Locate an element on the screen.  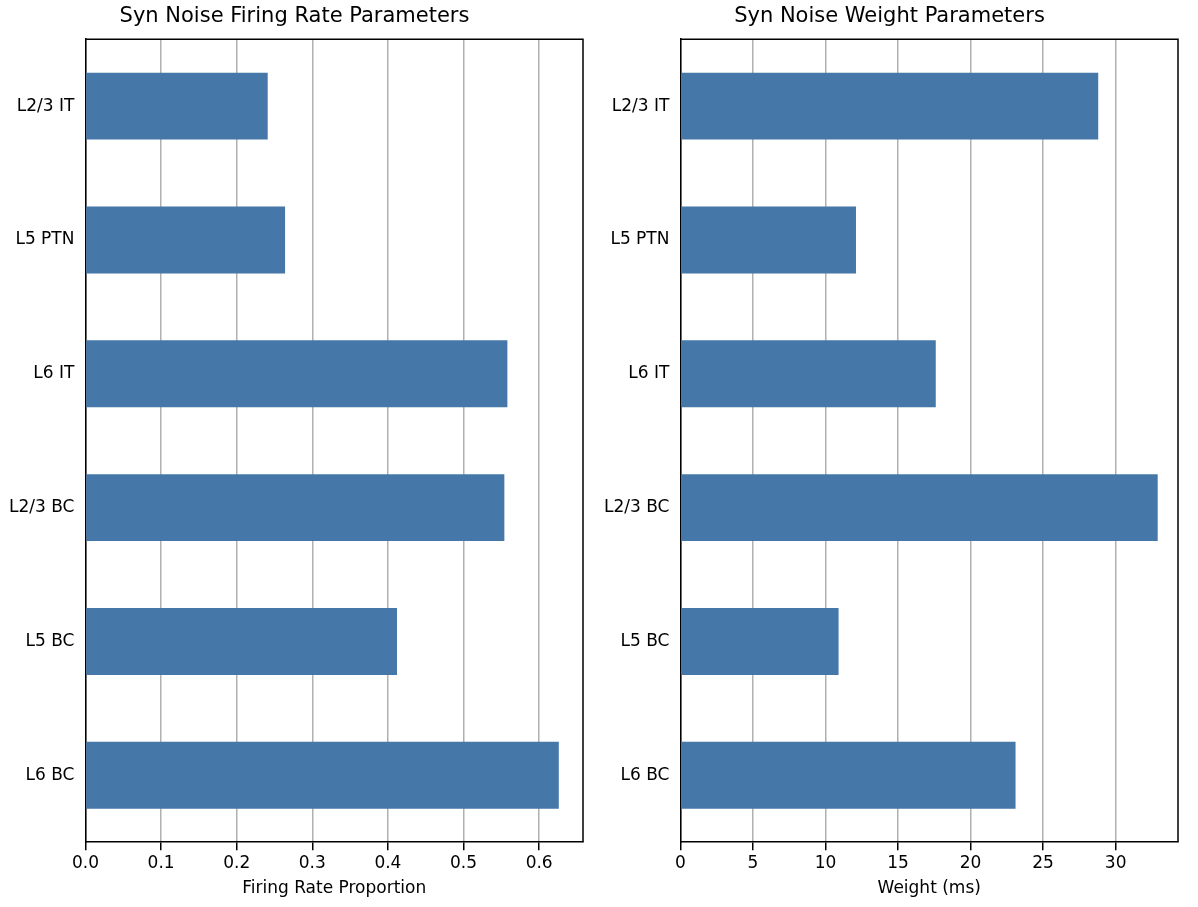
x-axis-title: Firing Rate Proportion is located at coordinates (334, 887).